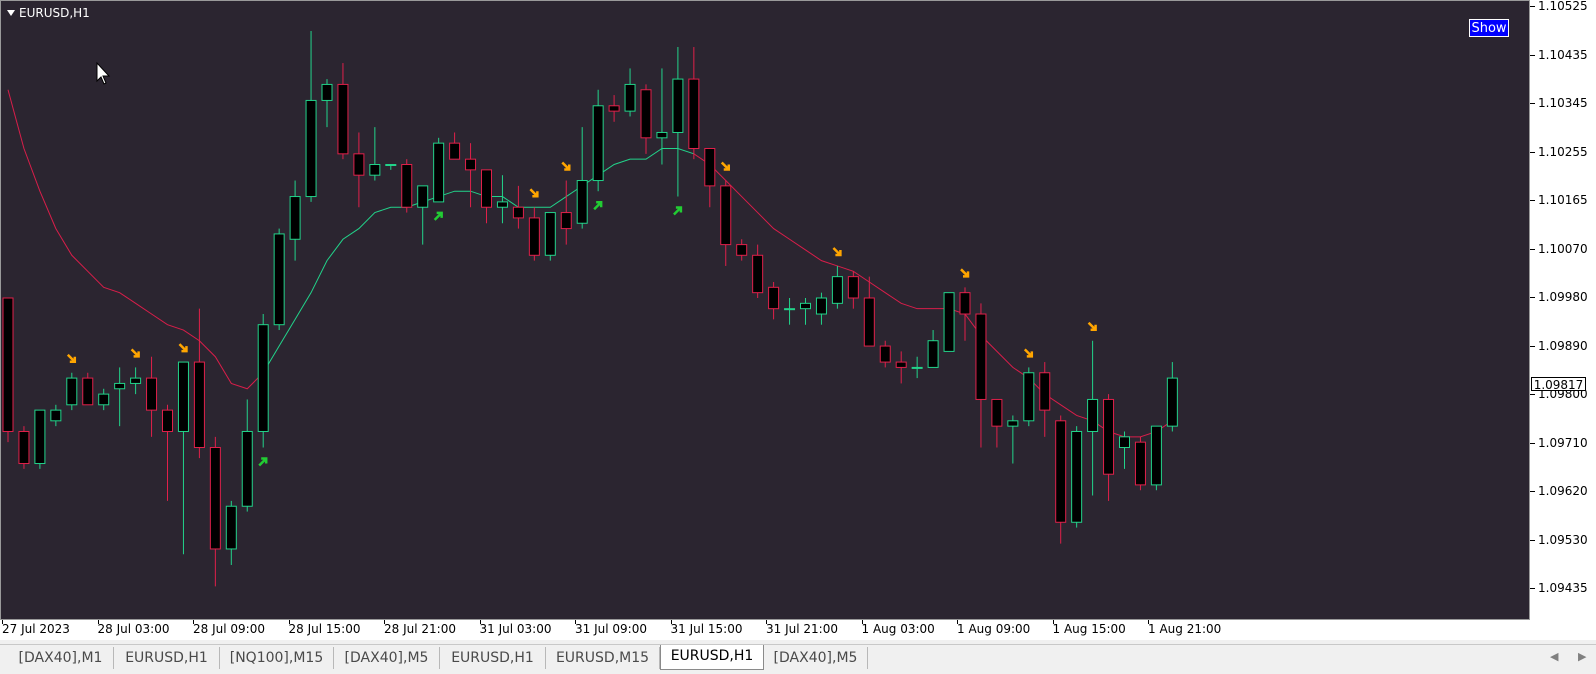  I want to click on tab-chart: EURUSD,M15, so click(603, 658).